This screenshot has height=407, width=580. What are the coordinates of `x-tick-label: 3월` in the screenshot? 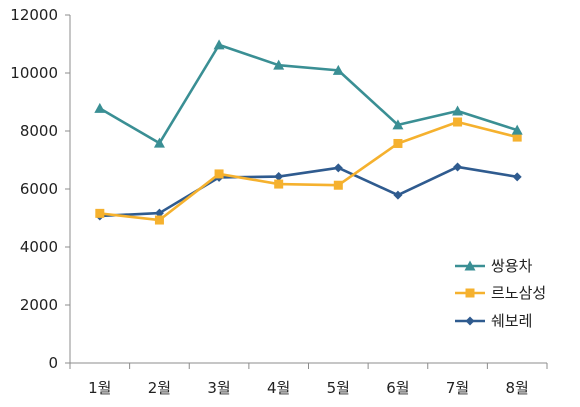 It's located at (218, 388).